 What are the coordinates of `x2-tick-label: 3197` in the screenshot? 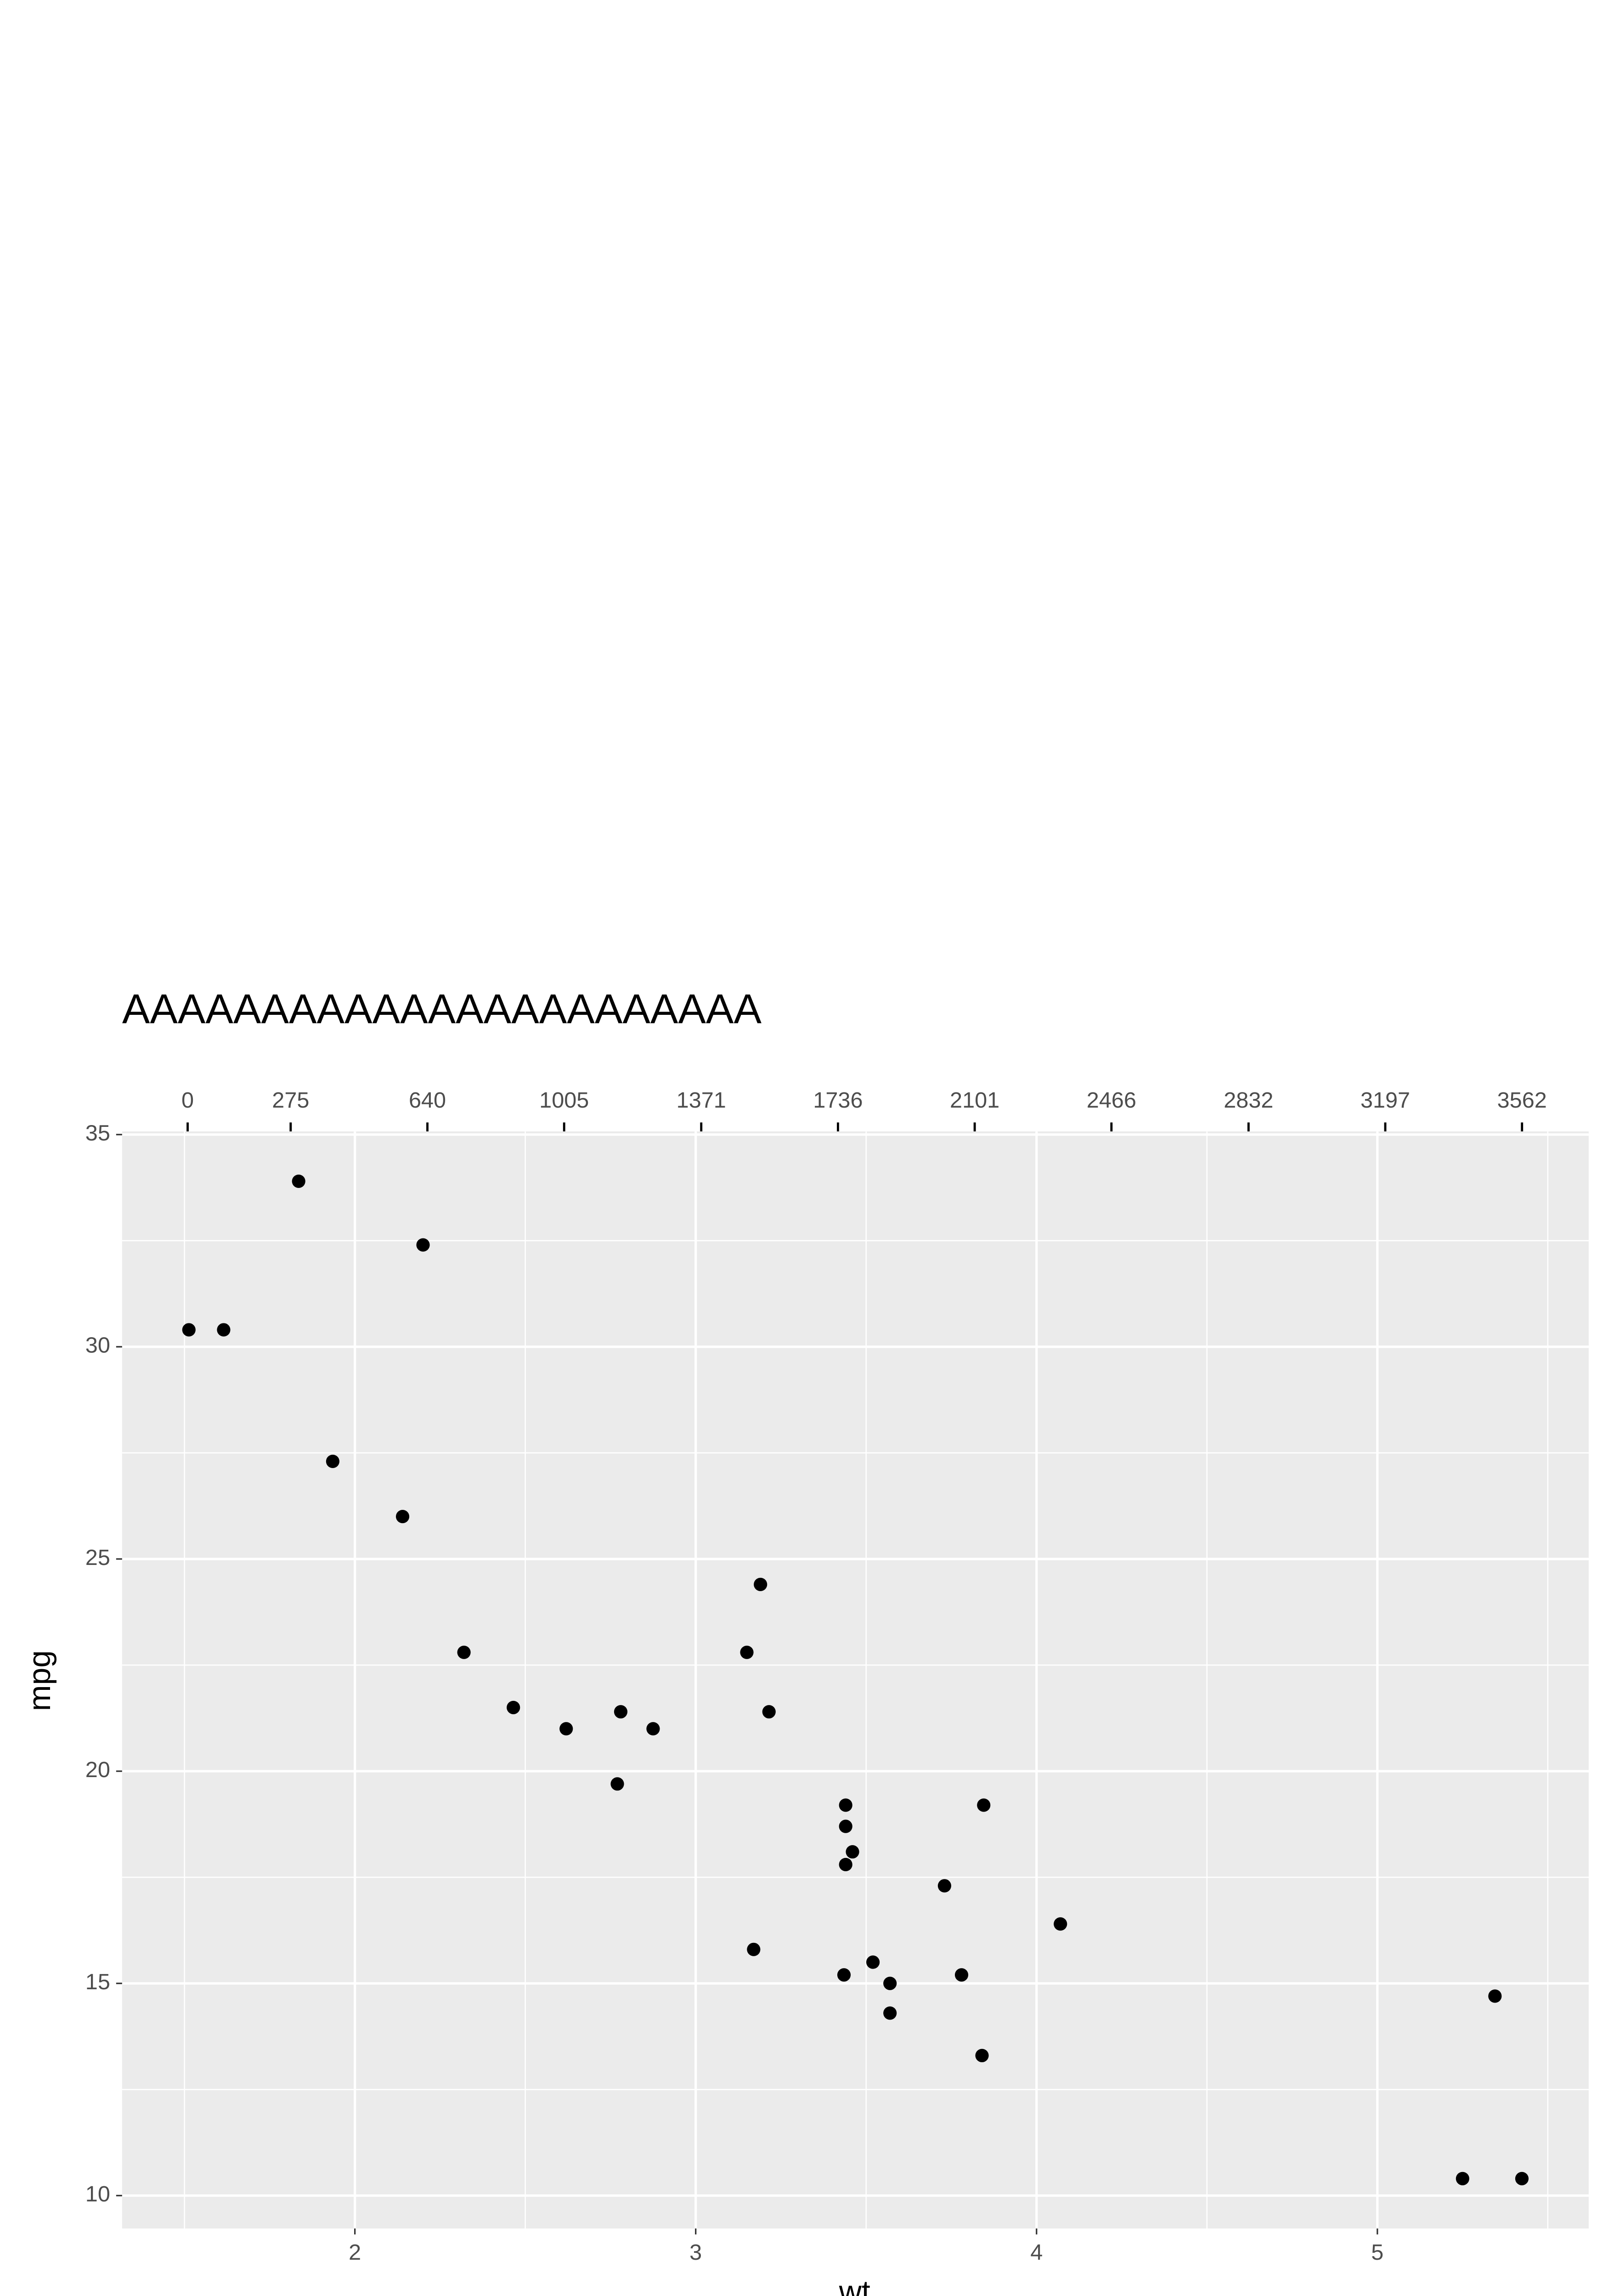 It's located at (1385, 1100).